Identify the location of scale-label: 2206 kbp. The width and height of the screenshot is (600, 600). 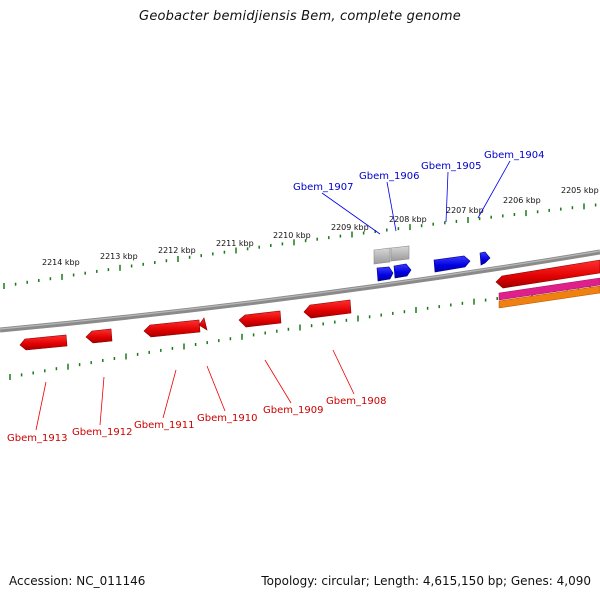
(522, 200).